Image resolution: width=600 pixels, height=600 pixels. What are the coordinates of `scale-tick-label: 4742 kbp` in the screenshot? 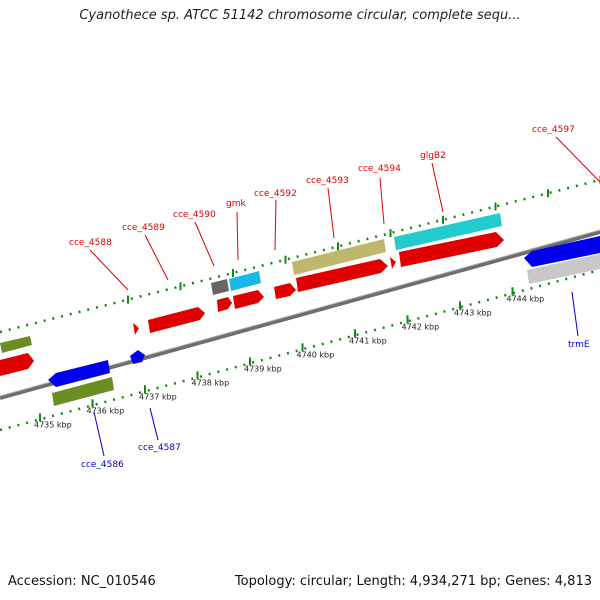 It's located at (421, 326).